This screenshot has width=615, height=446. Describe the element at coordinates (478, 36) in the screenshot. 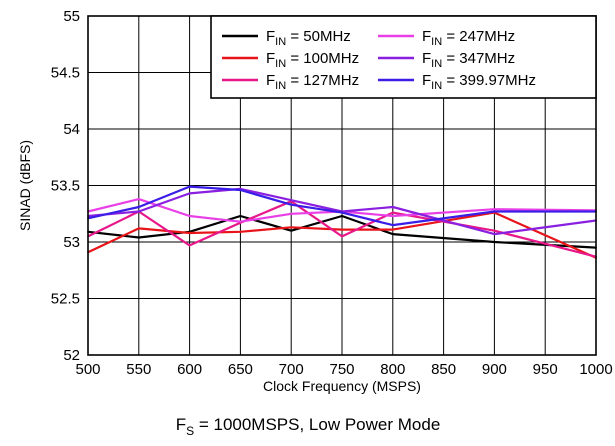

I see `legend-label-rest: = 247MHz` at that location.